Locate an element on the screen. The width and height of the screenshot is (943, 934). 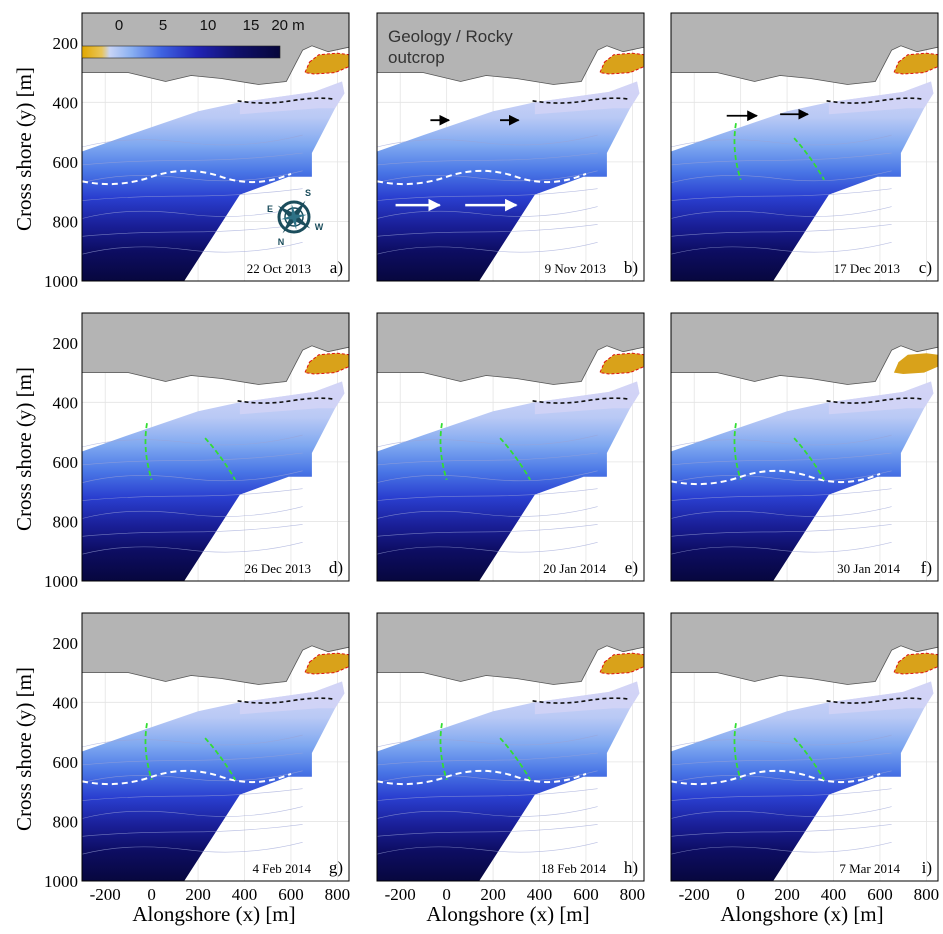
geology-annotation-line1: Geology / Rocky is located at coordinates (450, 36).